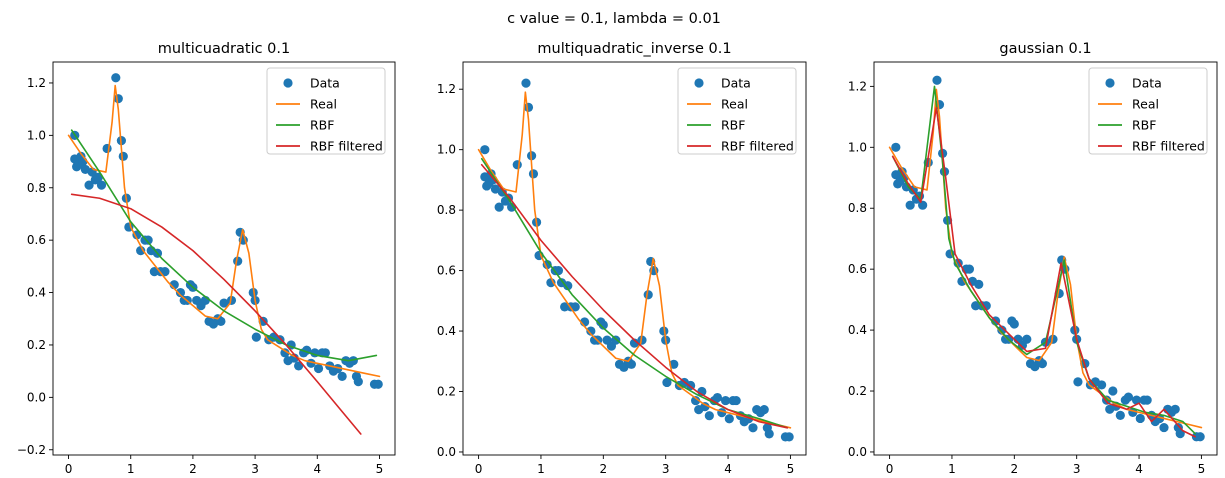  Describe the element at coordinates (1145, 104) in the screenshot. I see `legend-label: Real` at that location.